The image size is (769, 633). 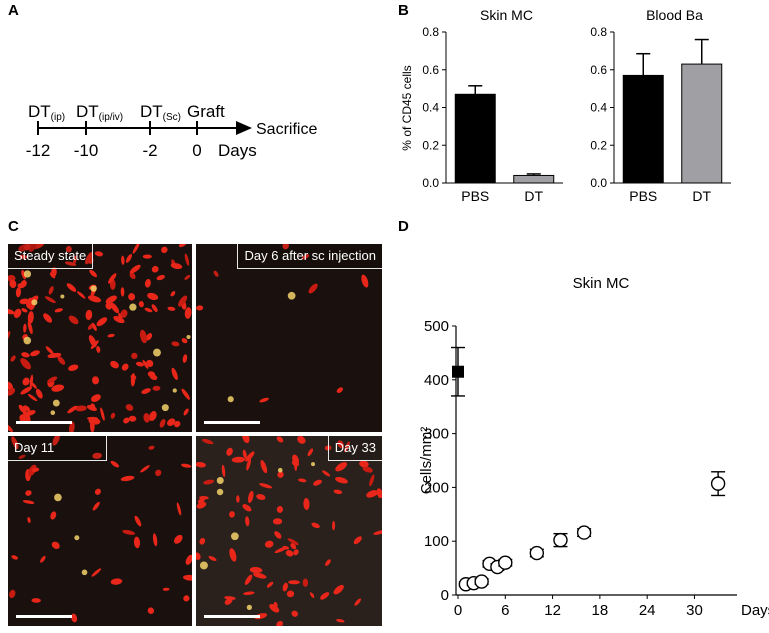 What do you see at coordinates (232, 422) in the screenshot?
I see `micrograph-2-scalebar` at bounding box center [232, 422].